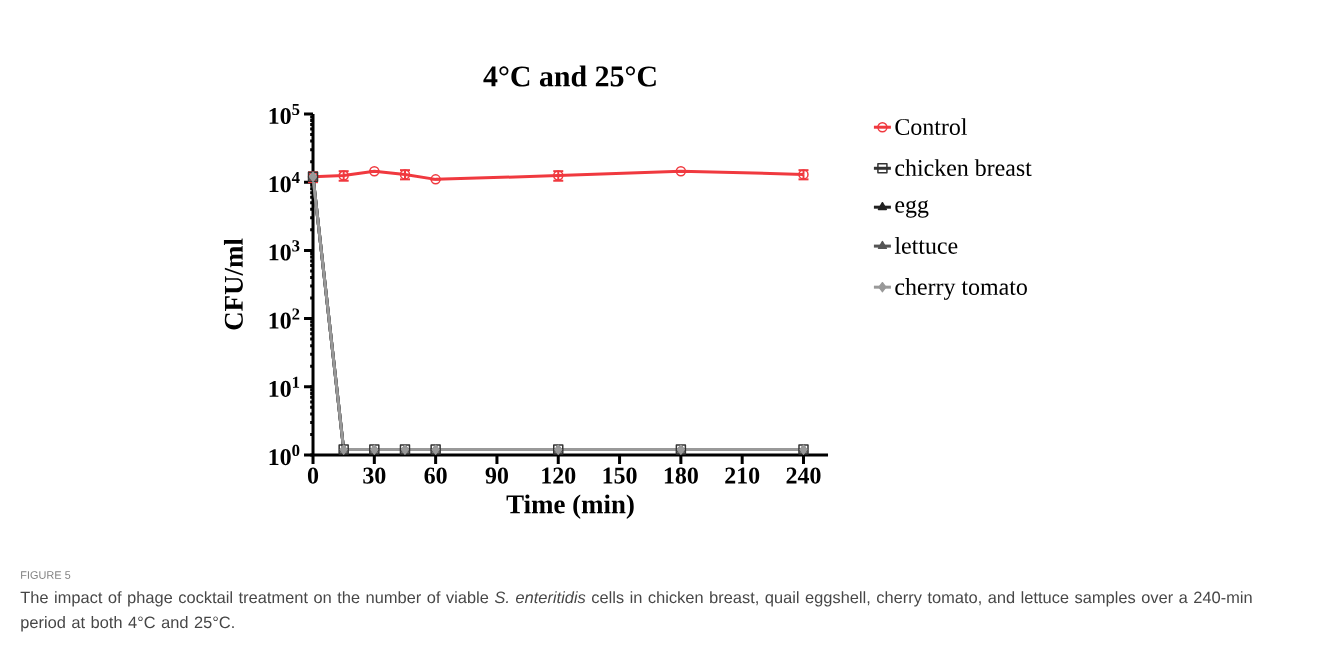 The height and width of the screenshot is (657, 1331). Describe the element at coordinates (374, 475) in the screenshot. I see `x-tick-label: 30` at that location.